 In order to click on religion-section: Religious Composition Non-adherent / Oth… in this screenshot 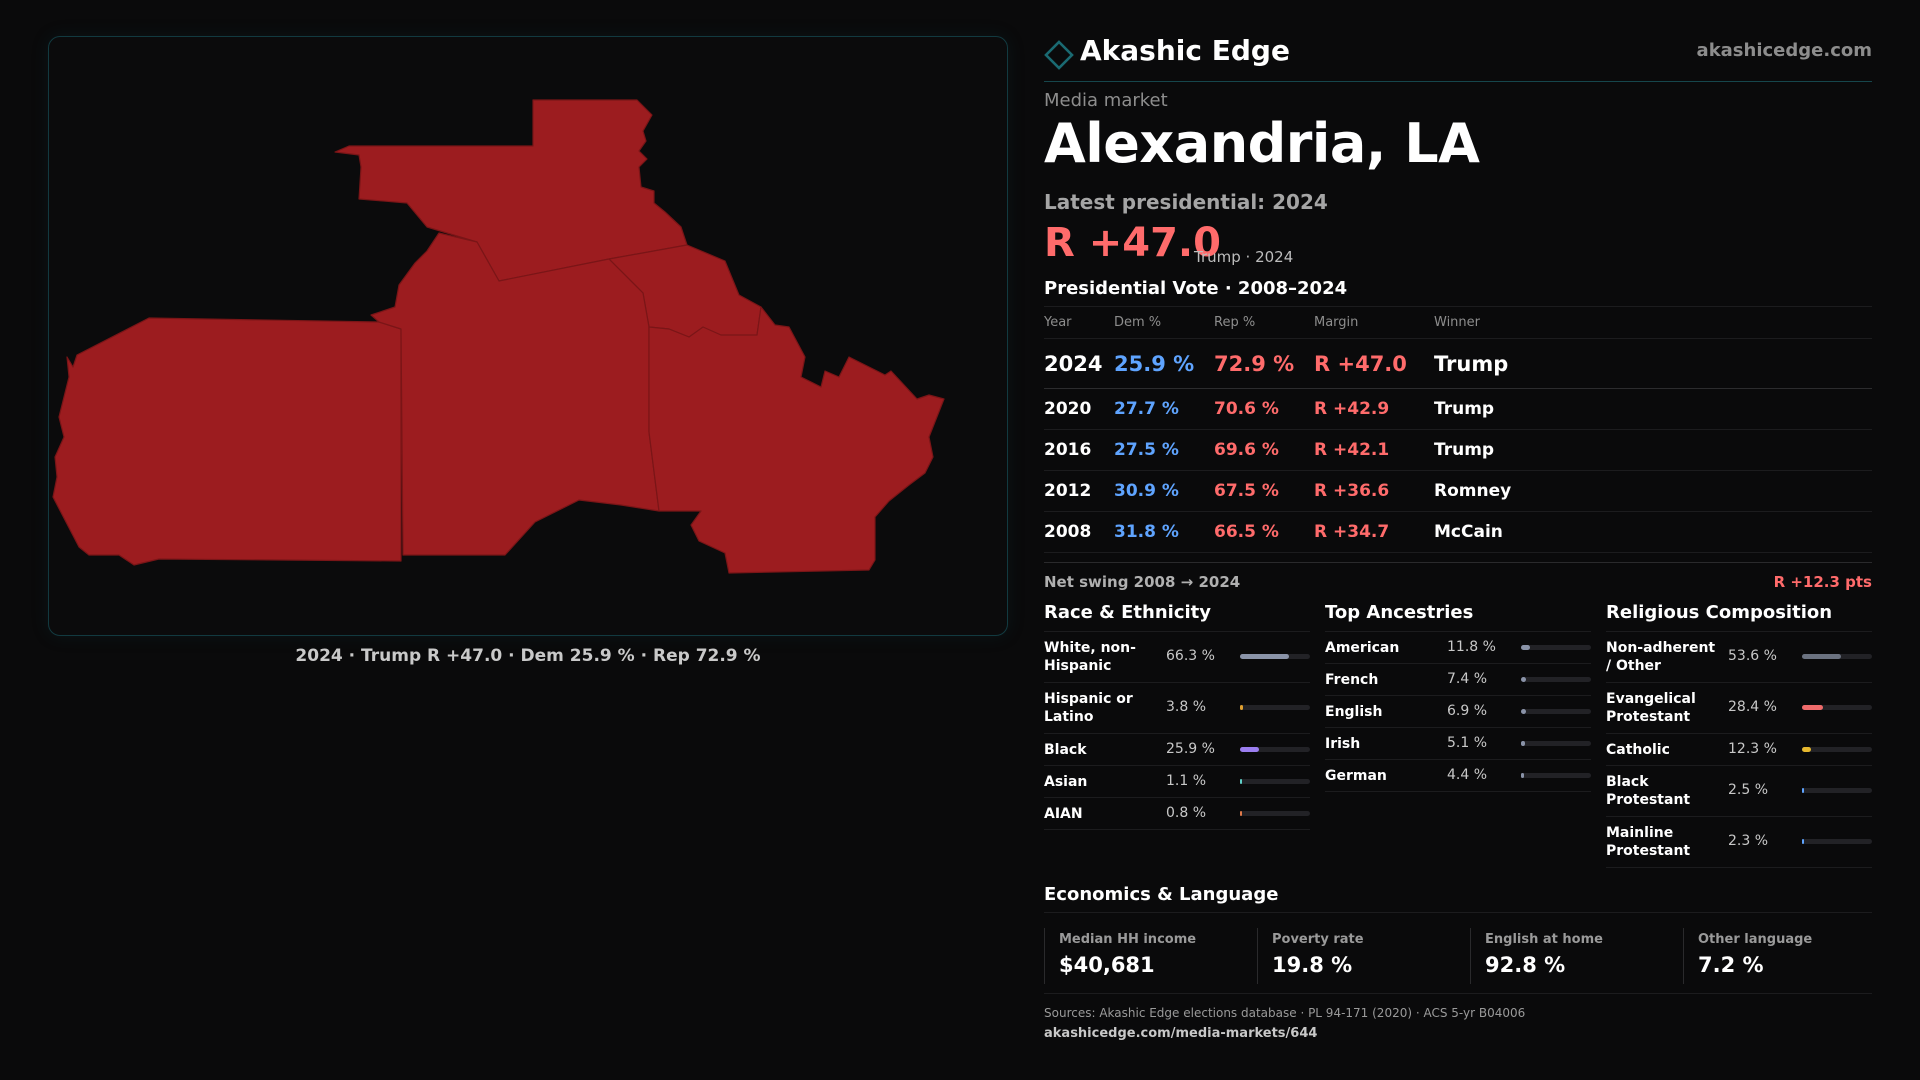, I will do `click(1739, 735)`.